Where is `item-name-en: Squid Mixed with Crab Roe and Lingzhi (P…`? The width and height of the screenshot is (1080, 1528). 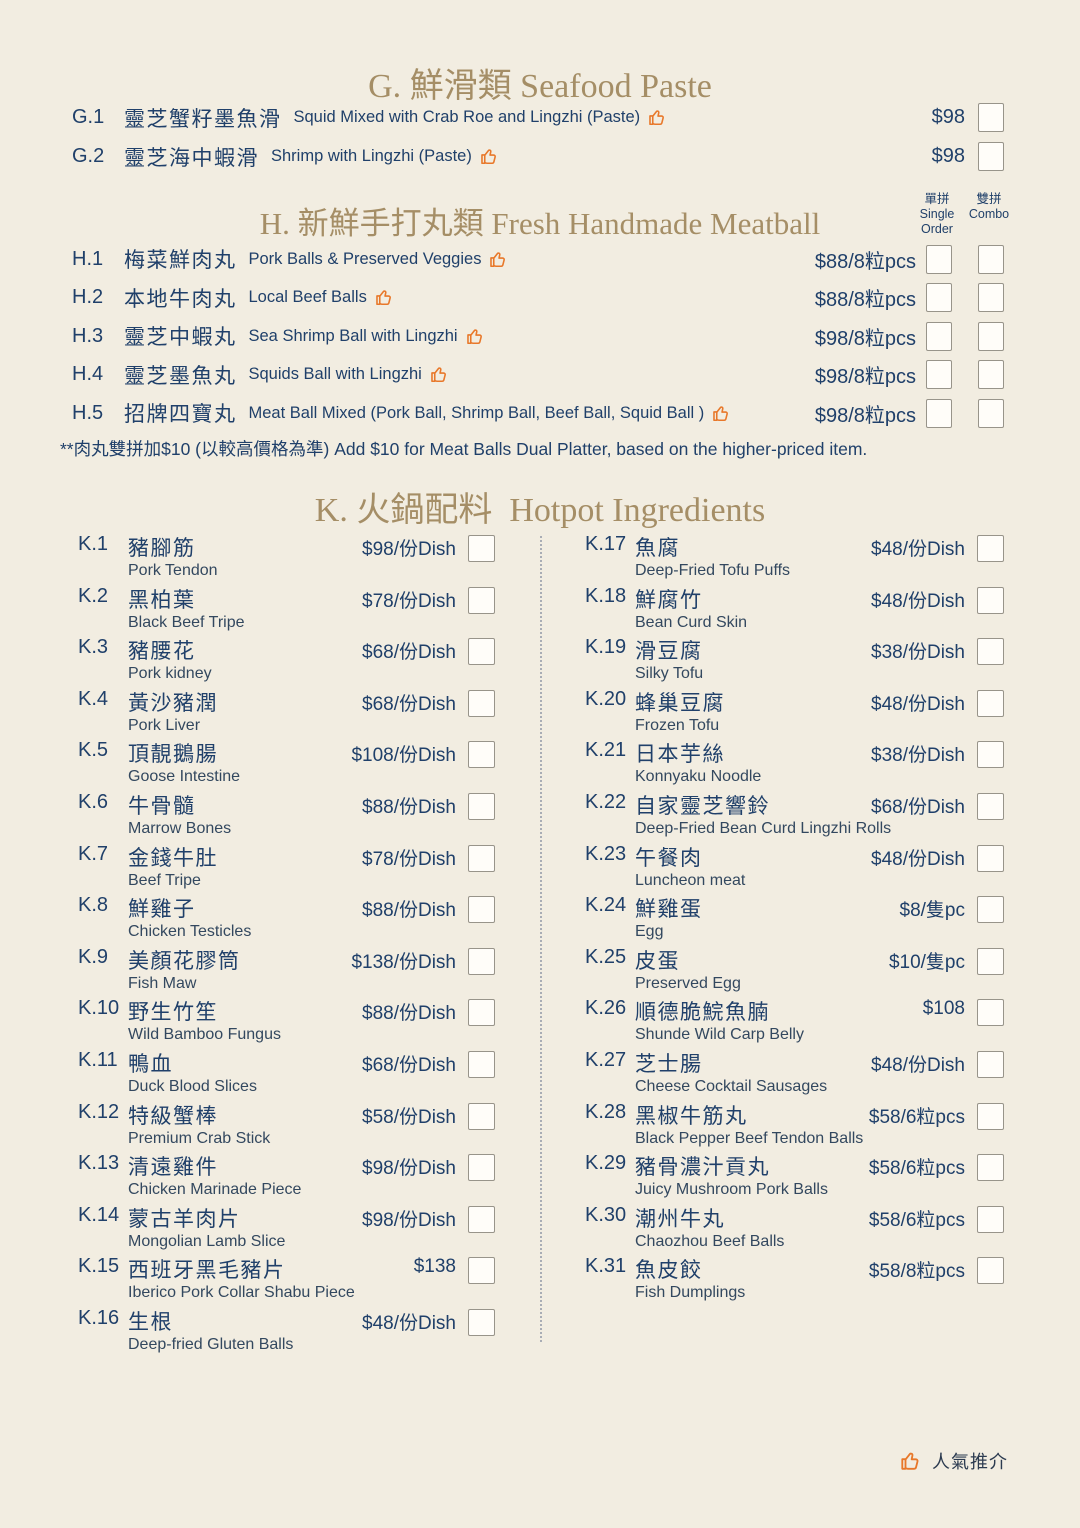 item-name-en: Squid Mixed with Crab Roe and Lingzhi (P… is located at coordinates (467, 117).